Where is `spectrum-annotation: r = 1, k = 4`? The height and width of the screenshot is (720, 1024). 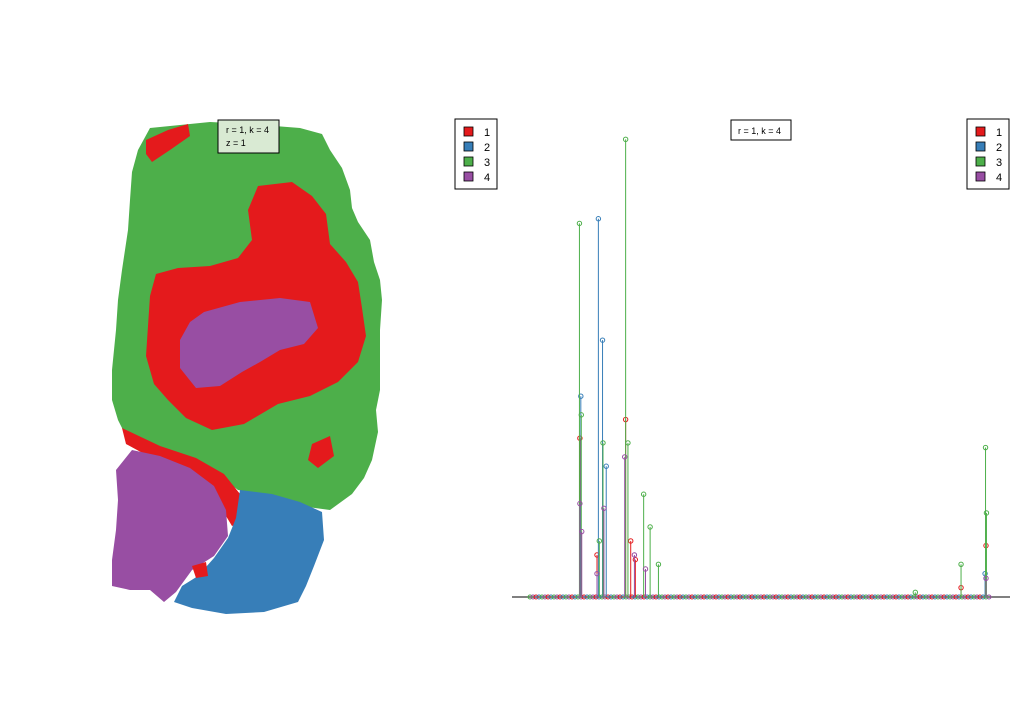
spectrum-annotation: r = 1, k = 4 is located at coordinates (761, 130).